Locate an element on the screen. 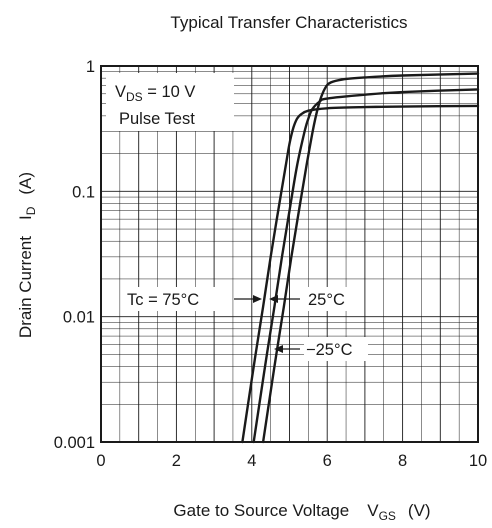  x-tick-label: 6 is located at coordinates (327, 461).